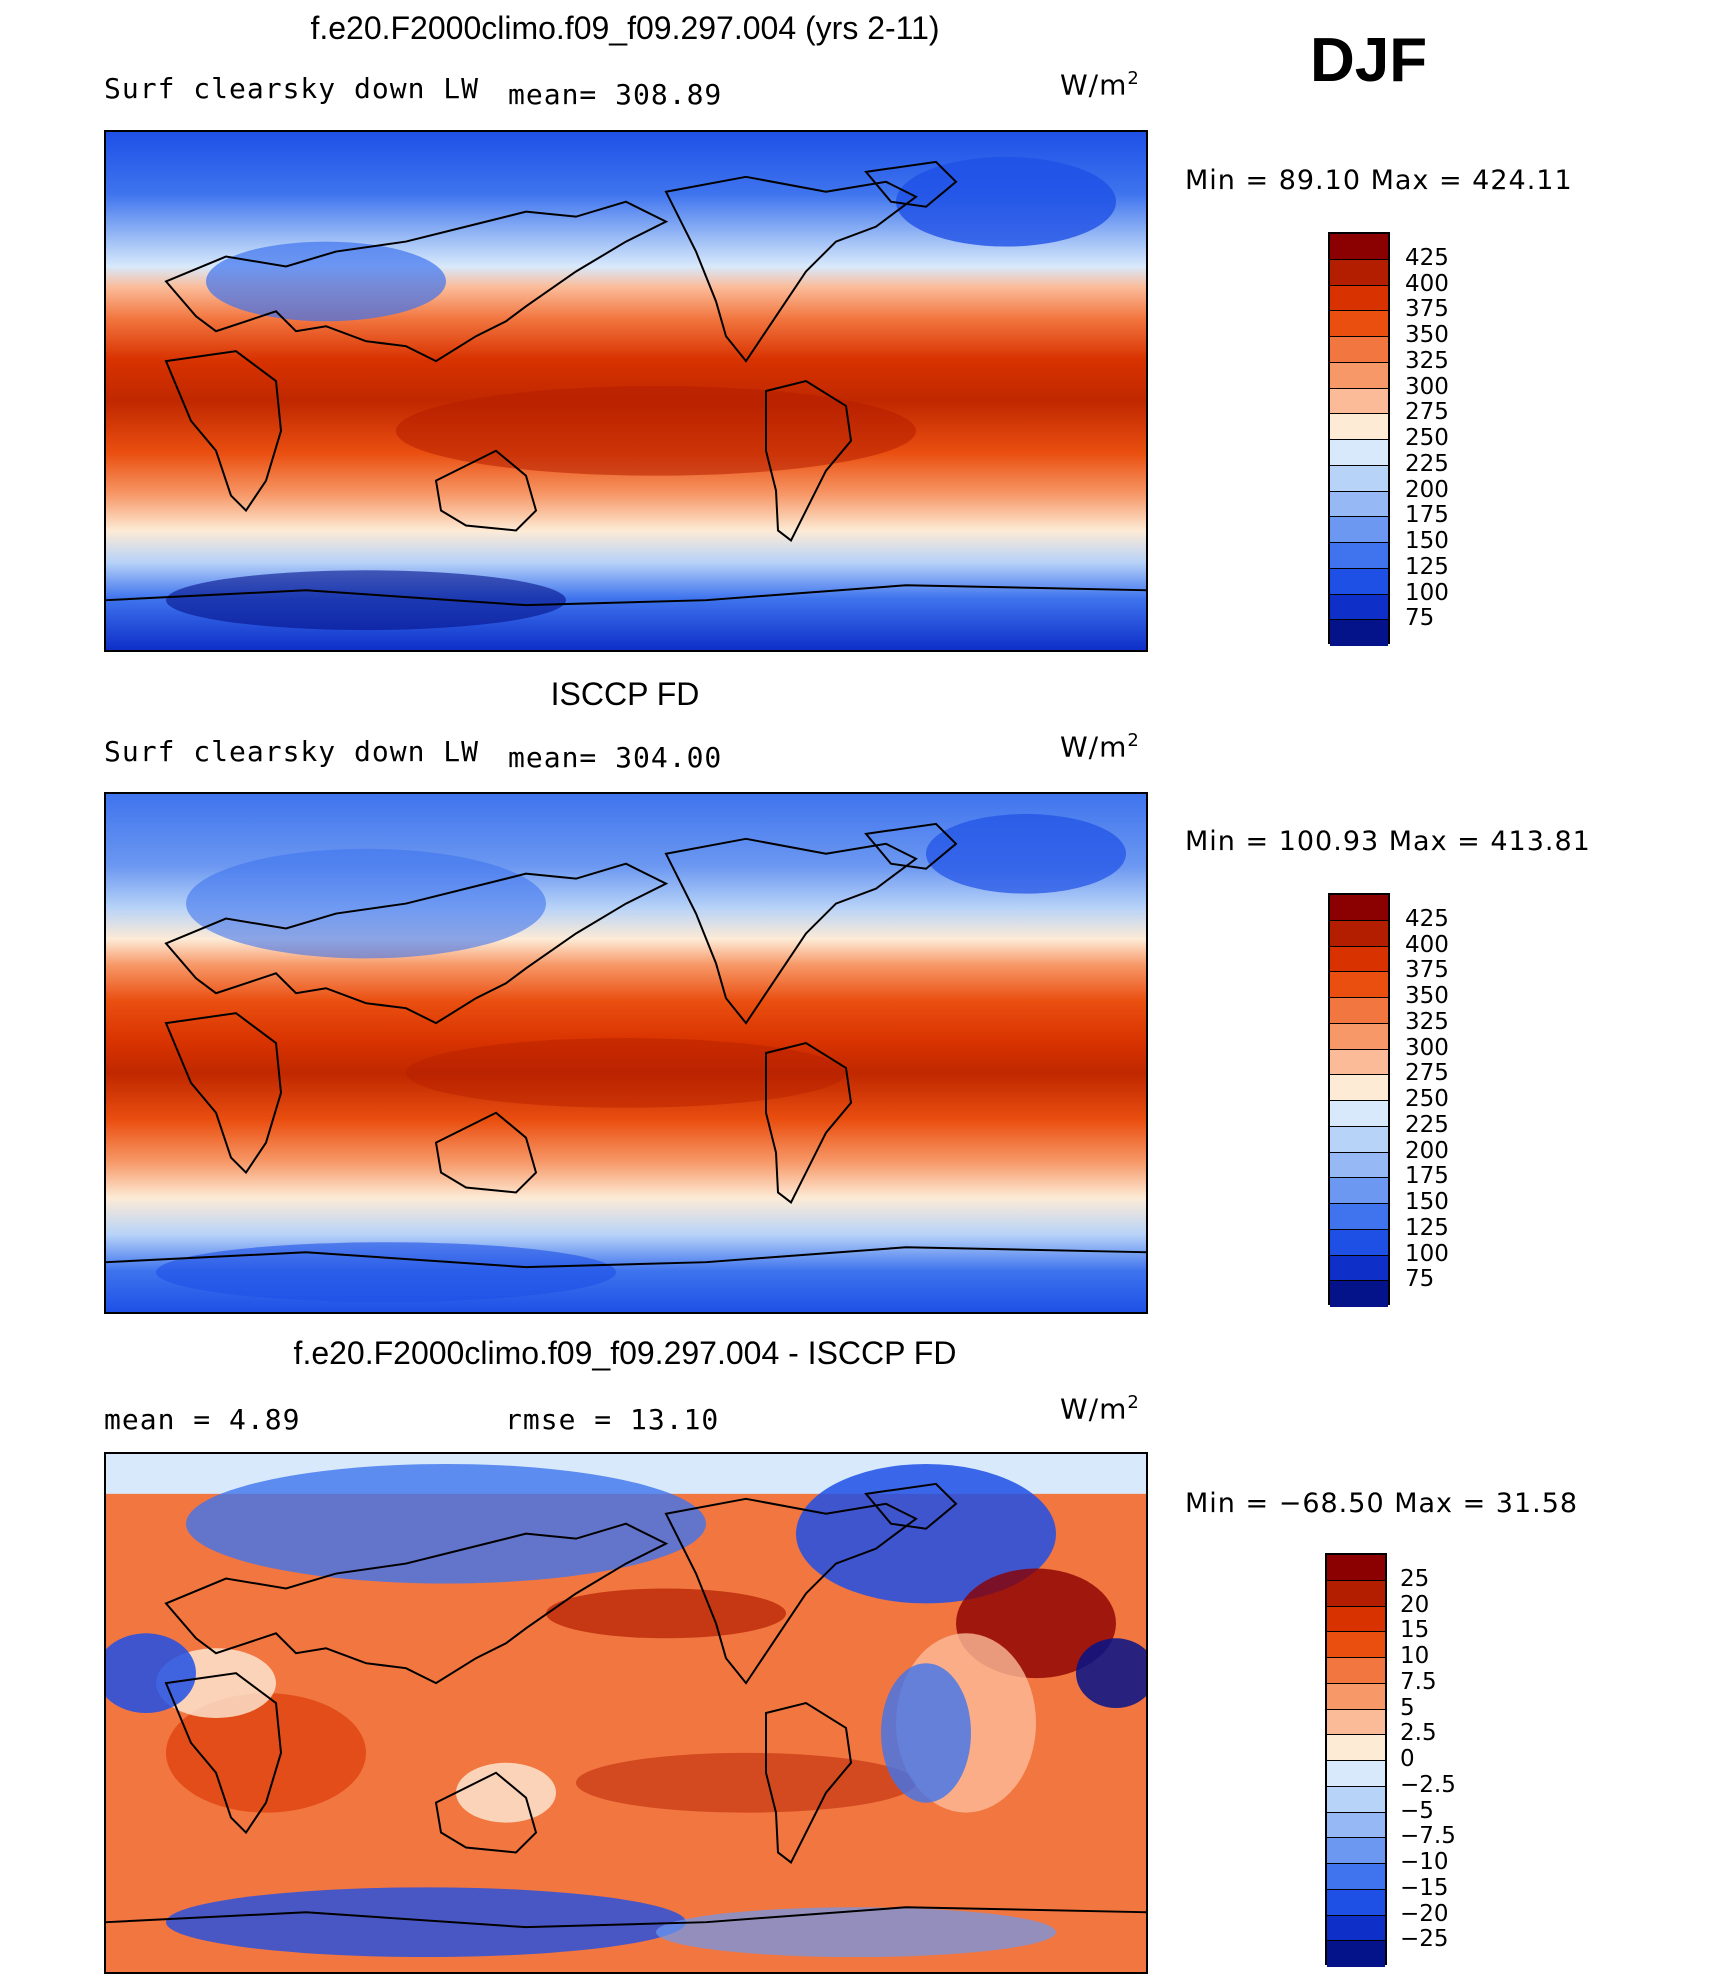 This screenshot has height=1978, width=1710. I want to click on panel-1-minmax: Min = 89.10 Max = 424.11, so click(1379, 180).